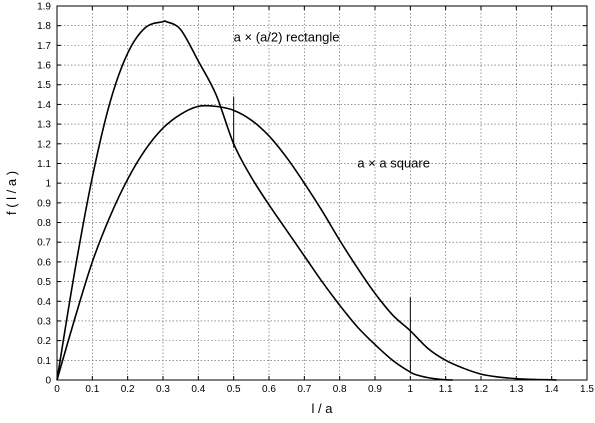 This screenshot has width=595, height=423. Describe the element at coordinates (481, 389) in the screenshot. I see `x-tick-label: 1.2` at that location.